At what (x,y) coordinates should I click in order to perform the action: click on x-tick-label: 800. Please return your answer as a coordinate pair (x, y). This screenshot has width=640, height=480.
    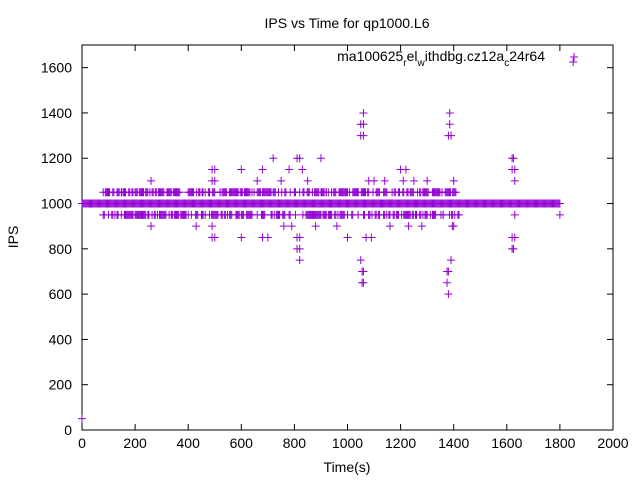
    Looking at the image, I should click on (295, 443).